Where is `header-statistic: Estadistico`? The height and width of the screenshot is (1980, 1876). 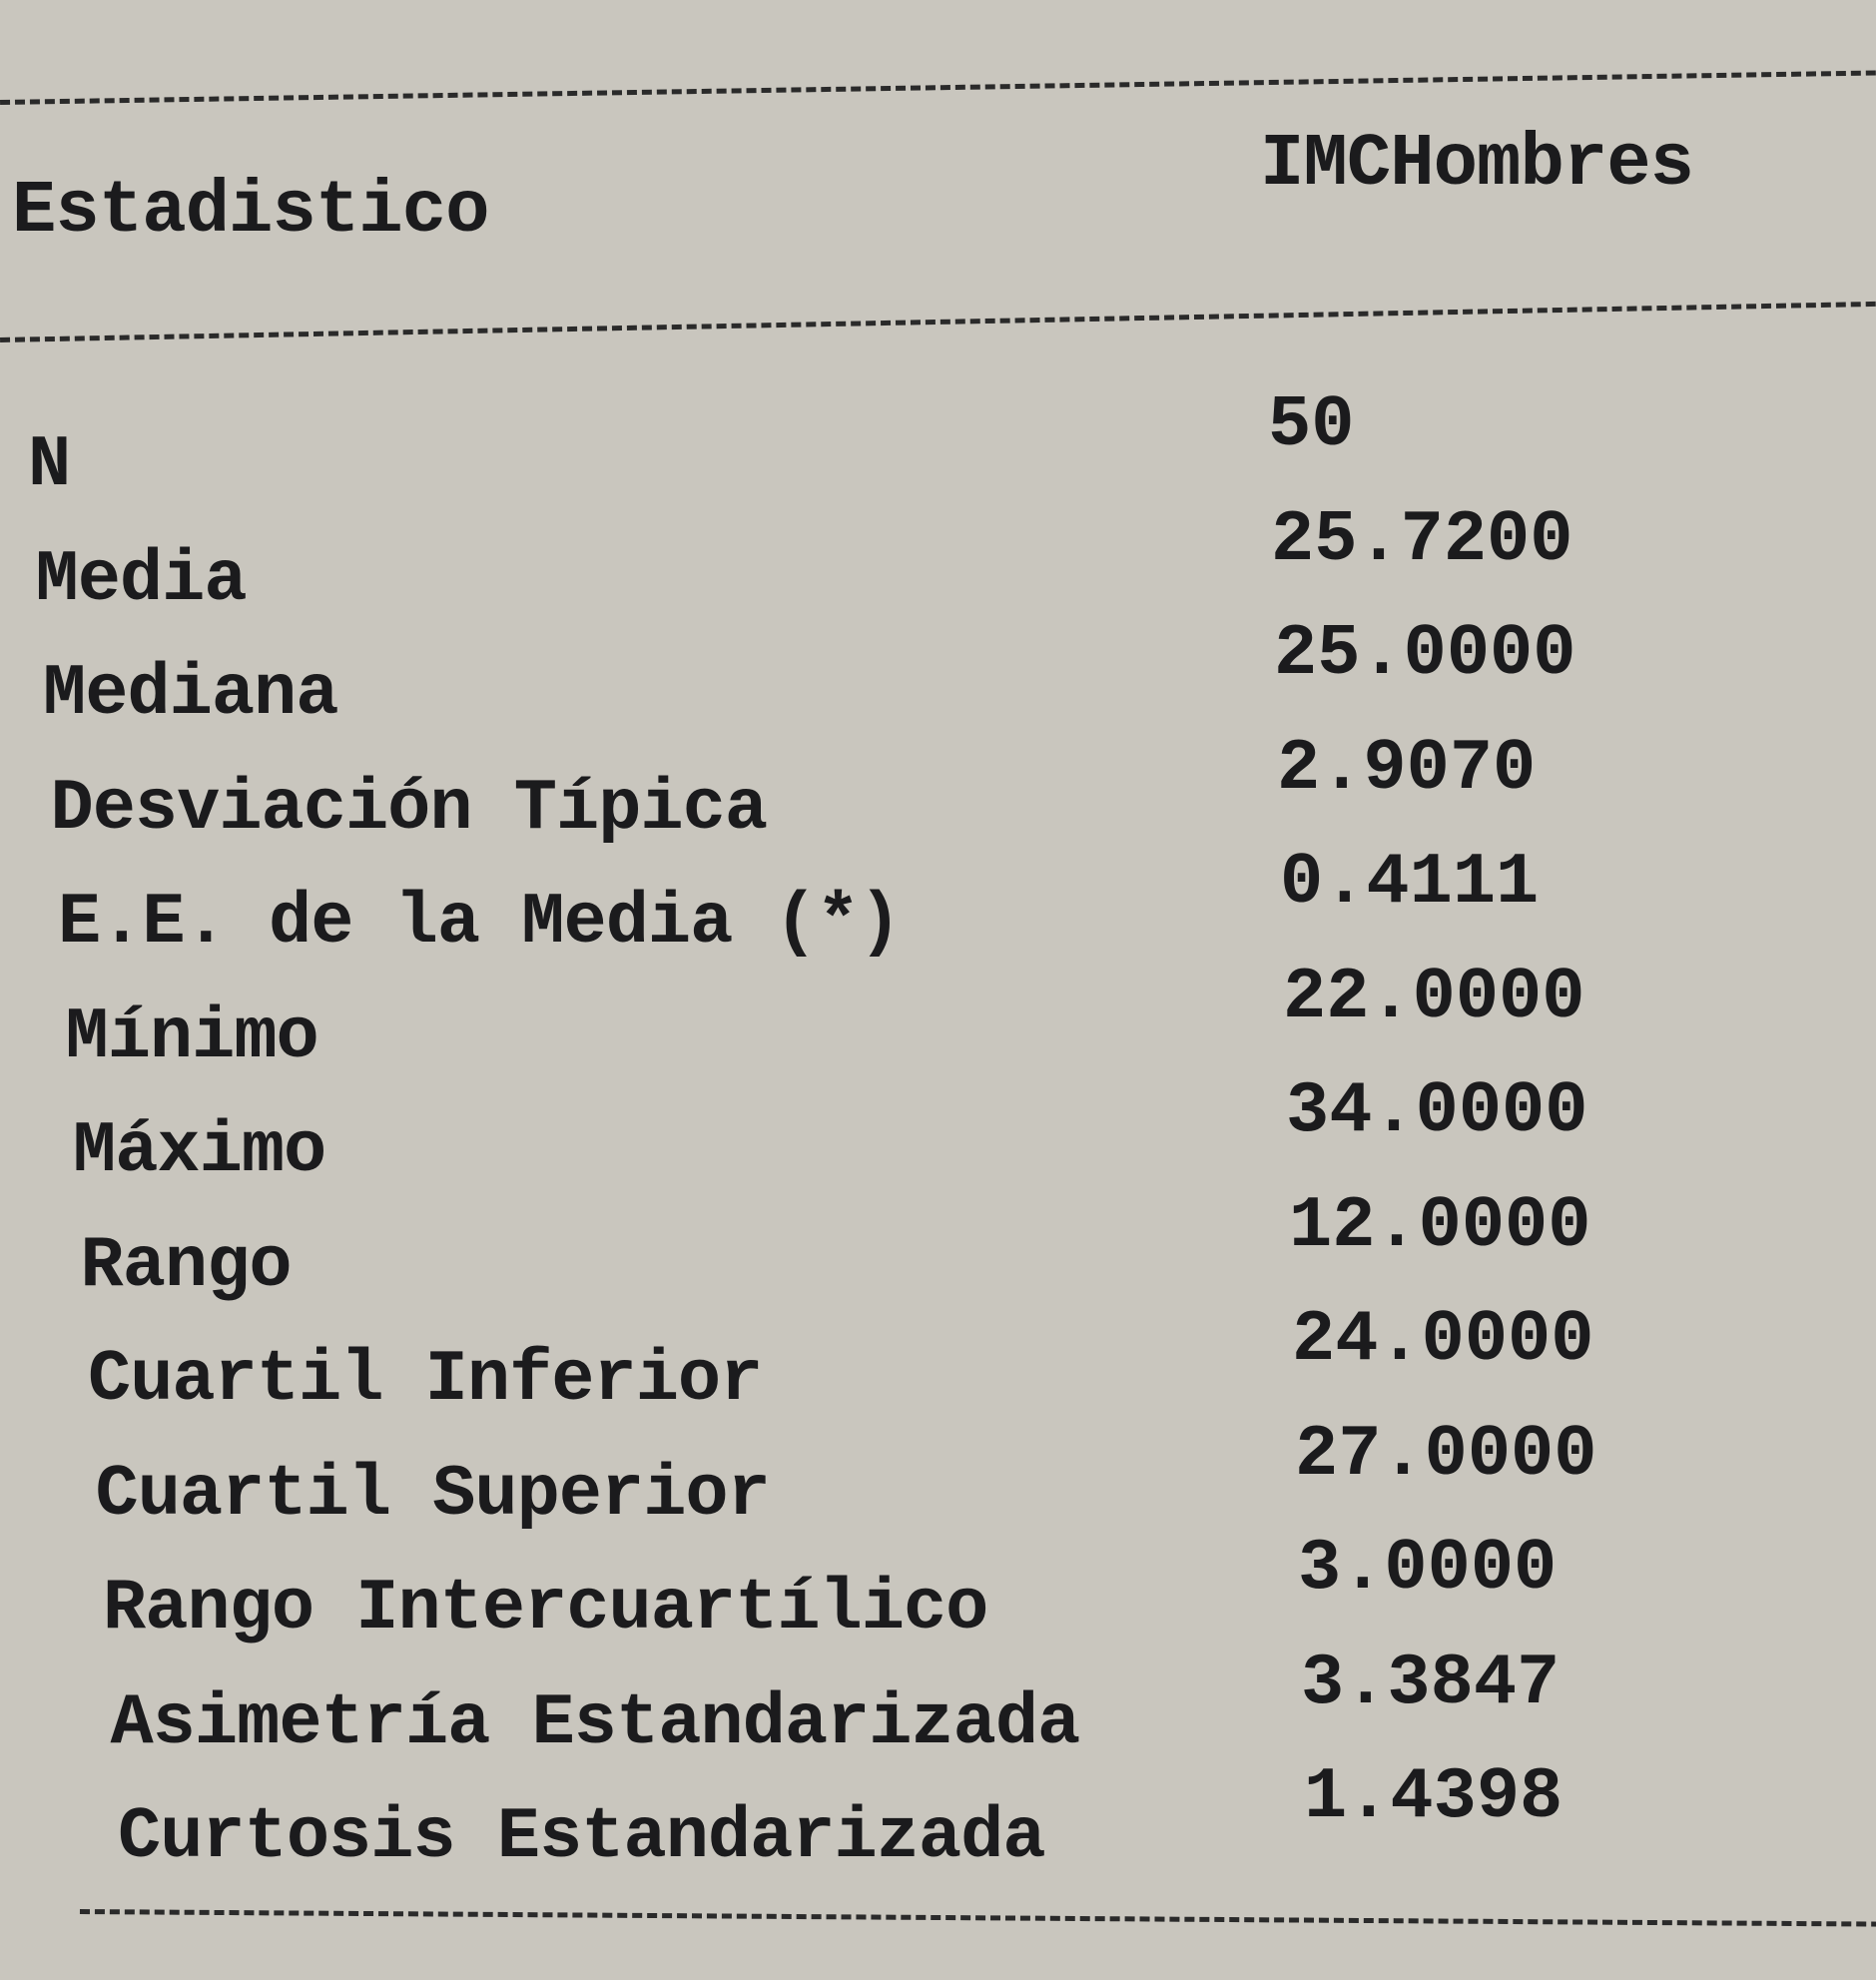 header-statistic: Estadistico is located at coordinates (250, 212).